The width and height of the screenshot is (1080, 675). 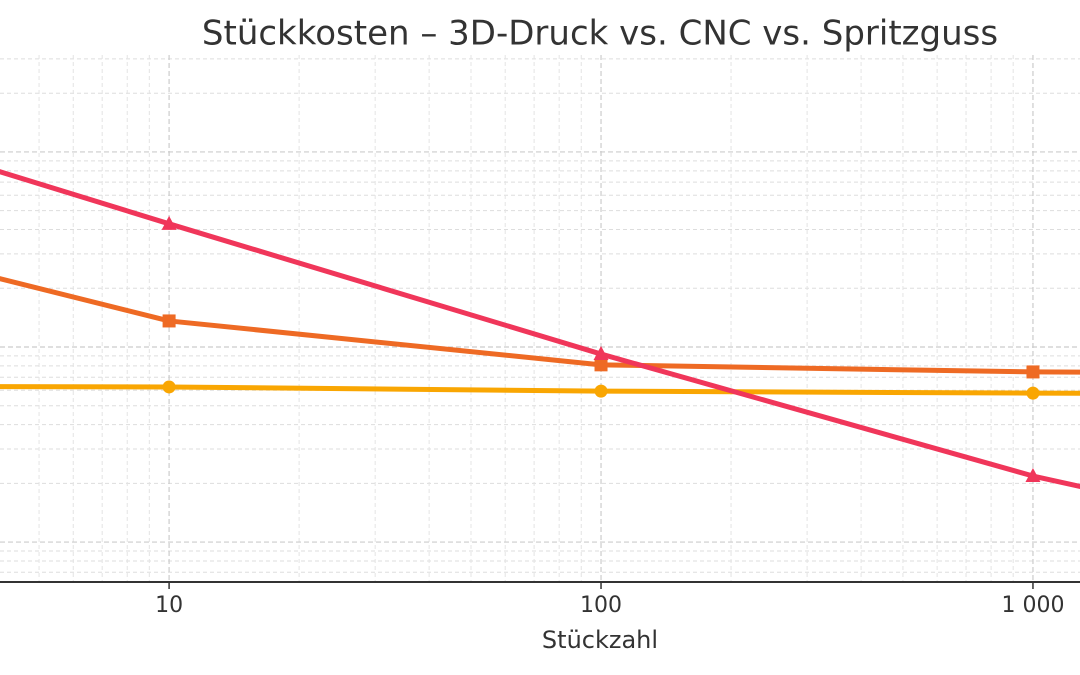 What do you see at coordinates (540, 325) in the screenshot?
I see `series-line` at bounding box center [540, 325].